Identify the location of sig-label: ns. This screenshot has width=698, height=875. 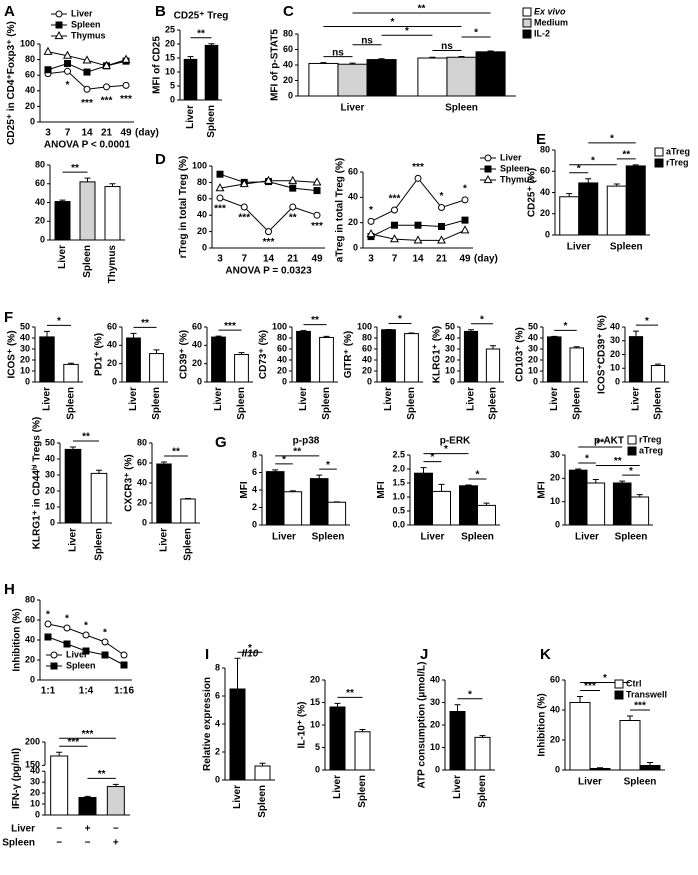
(367, 40).